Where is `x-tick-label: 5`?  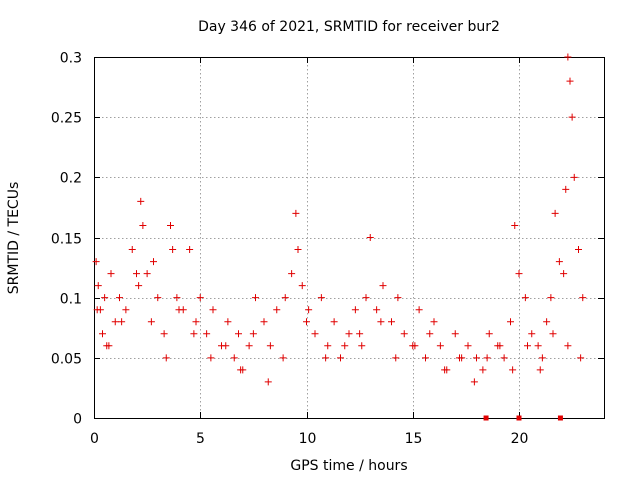
x-tick-label: 5 is located at coordinates (200, 439).